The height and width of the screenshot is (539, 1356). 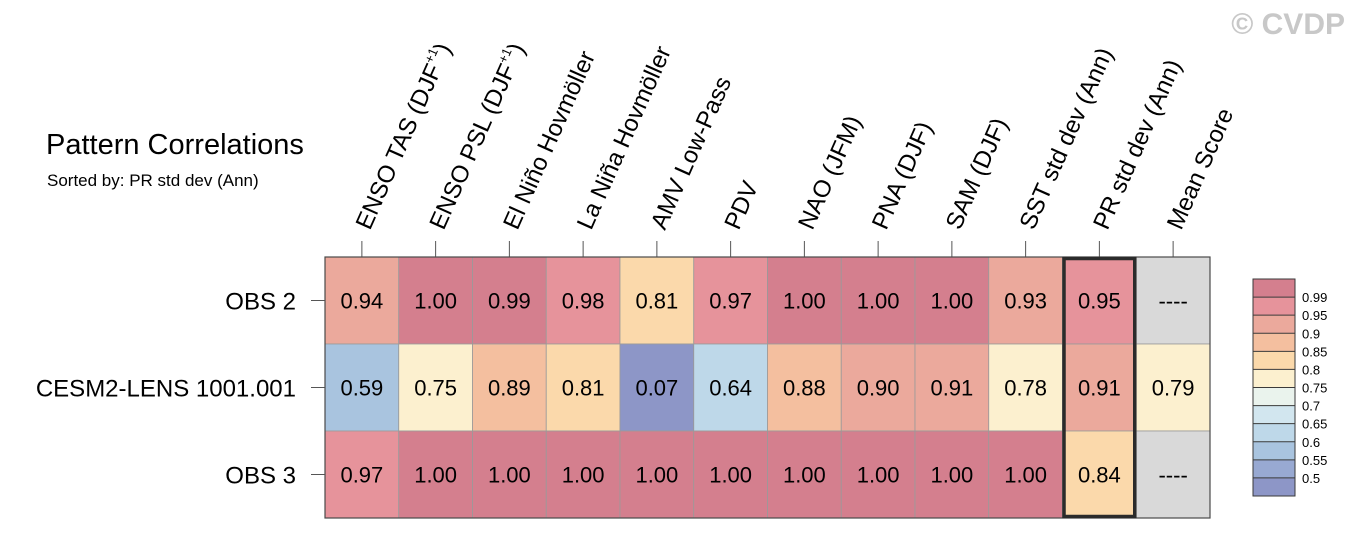 I want to click on row-label: OBS 3, so click(x=260, y=476).